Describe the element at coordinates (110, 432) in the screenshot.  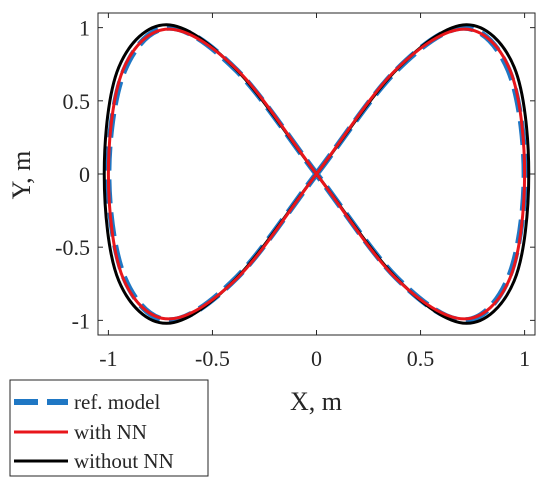
I see `legend-label-with-nn: with NN` at that location.